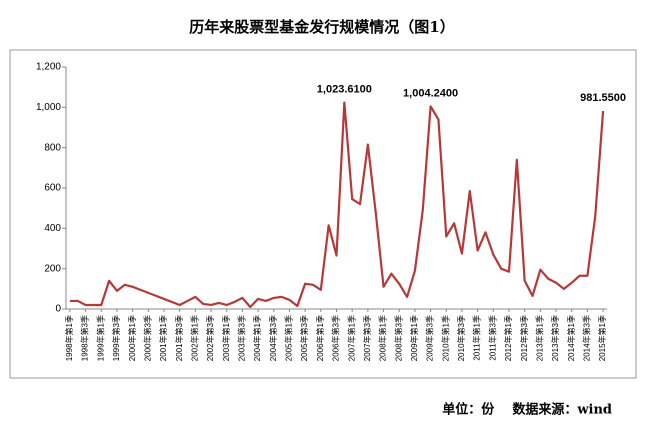 This screenshot has height=431, width=645. What do you see at coordinates (336, 338) in the screenshot?
I see `x-tick-label: 2006年第3季` at bounding box center [336, 338].